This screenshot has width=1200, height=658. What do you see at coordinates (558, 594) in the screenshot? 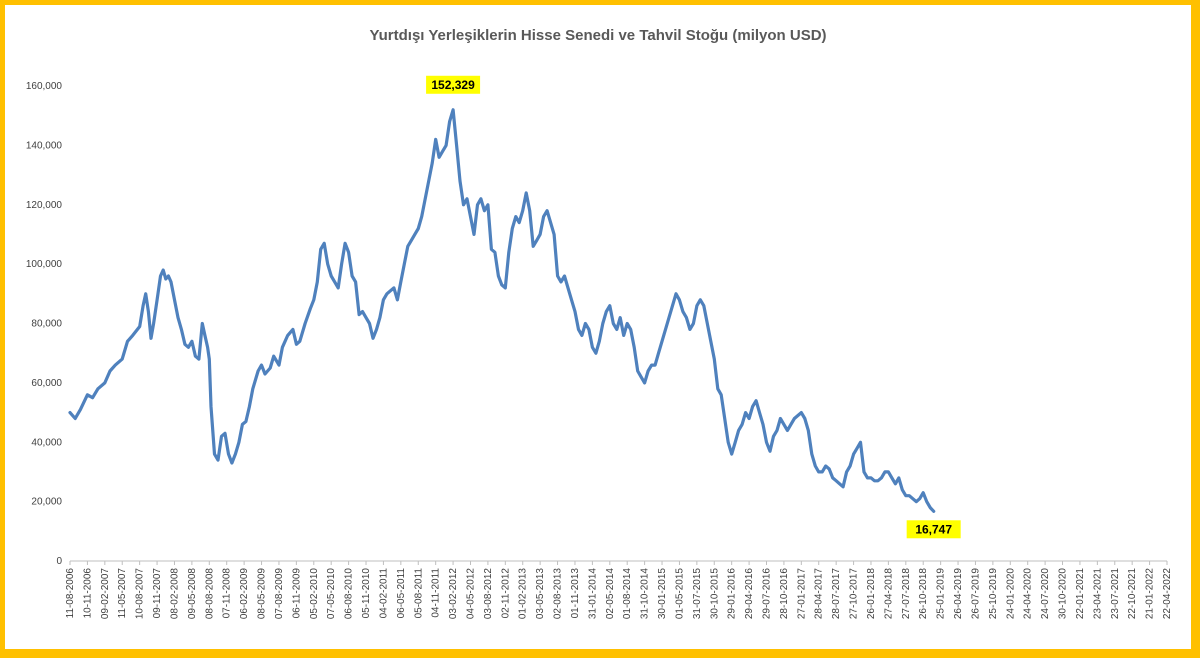
I see `x-tick-label: 02-08-2013` at bounding box center [558, 594].